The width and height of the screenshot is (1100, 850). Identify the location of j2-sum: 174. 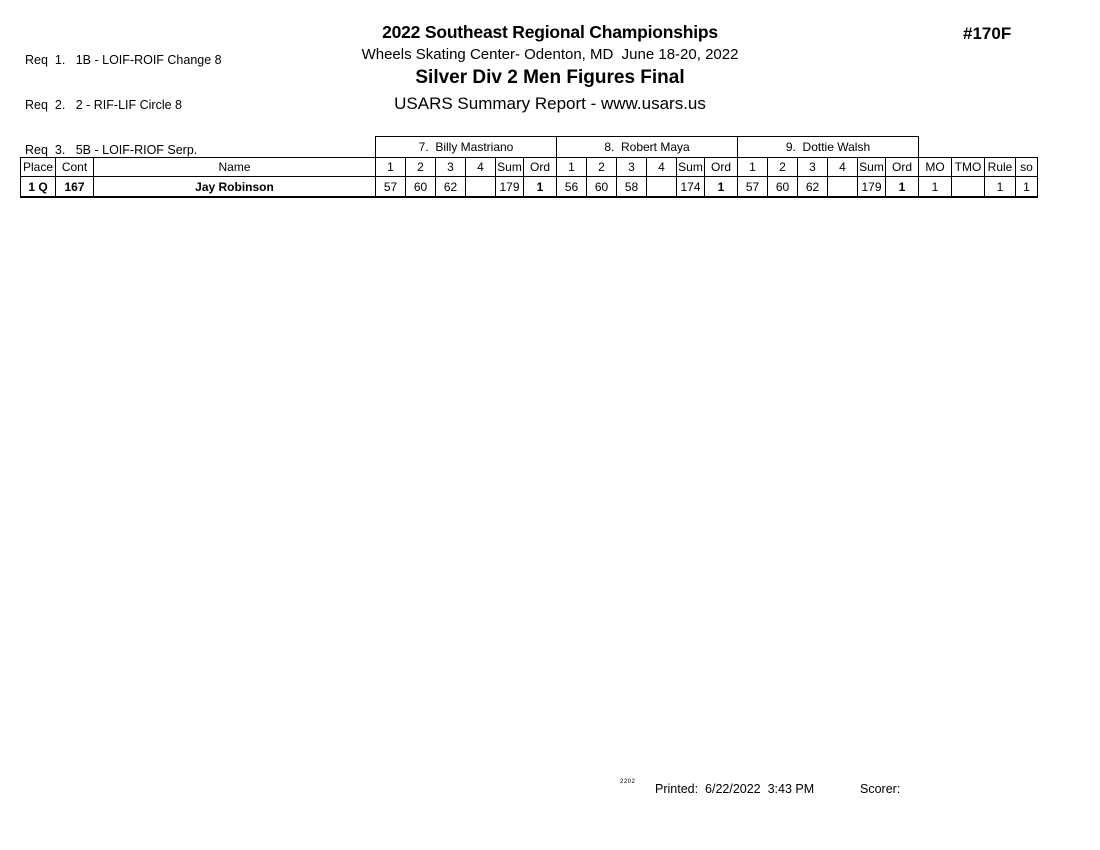
(690, 187).